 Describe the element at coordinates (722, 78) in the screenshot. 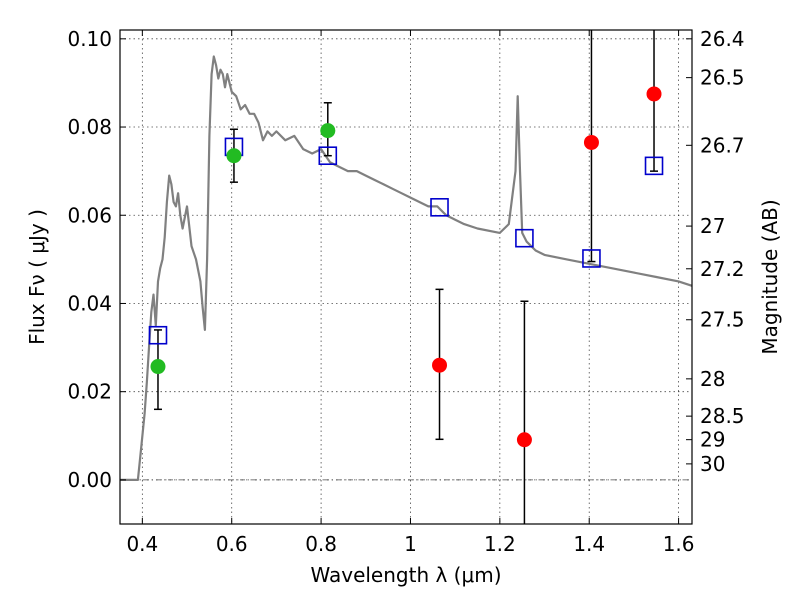

I see `right-tick-label: 26.5` at that location.